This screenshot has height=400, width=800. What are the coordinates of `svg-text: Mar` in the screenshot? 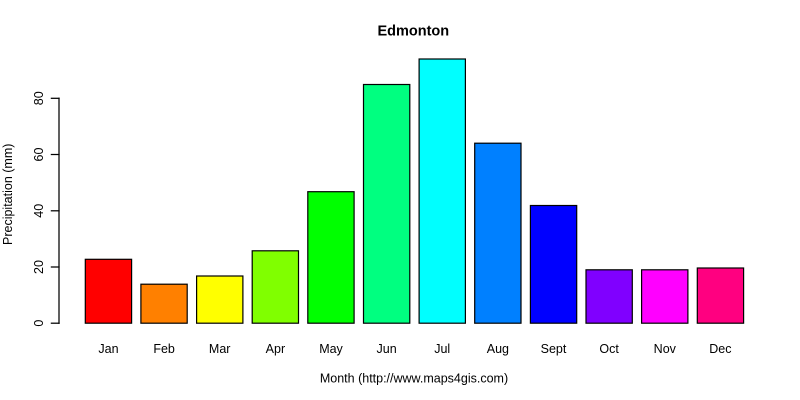 It's located at (220, 349).